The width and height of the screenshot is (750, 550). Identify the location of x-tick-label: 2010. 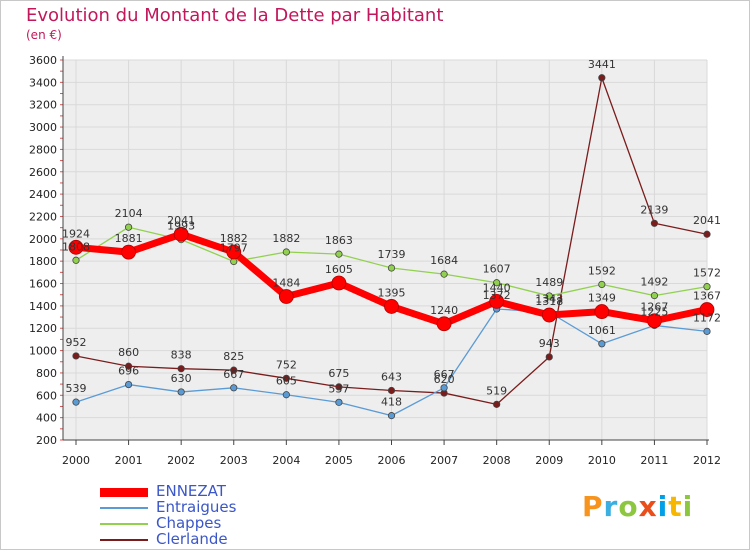
(602, 460).